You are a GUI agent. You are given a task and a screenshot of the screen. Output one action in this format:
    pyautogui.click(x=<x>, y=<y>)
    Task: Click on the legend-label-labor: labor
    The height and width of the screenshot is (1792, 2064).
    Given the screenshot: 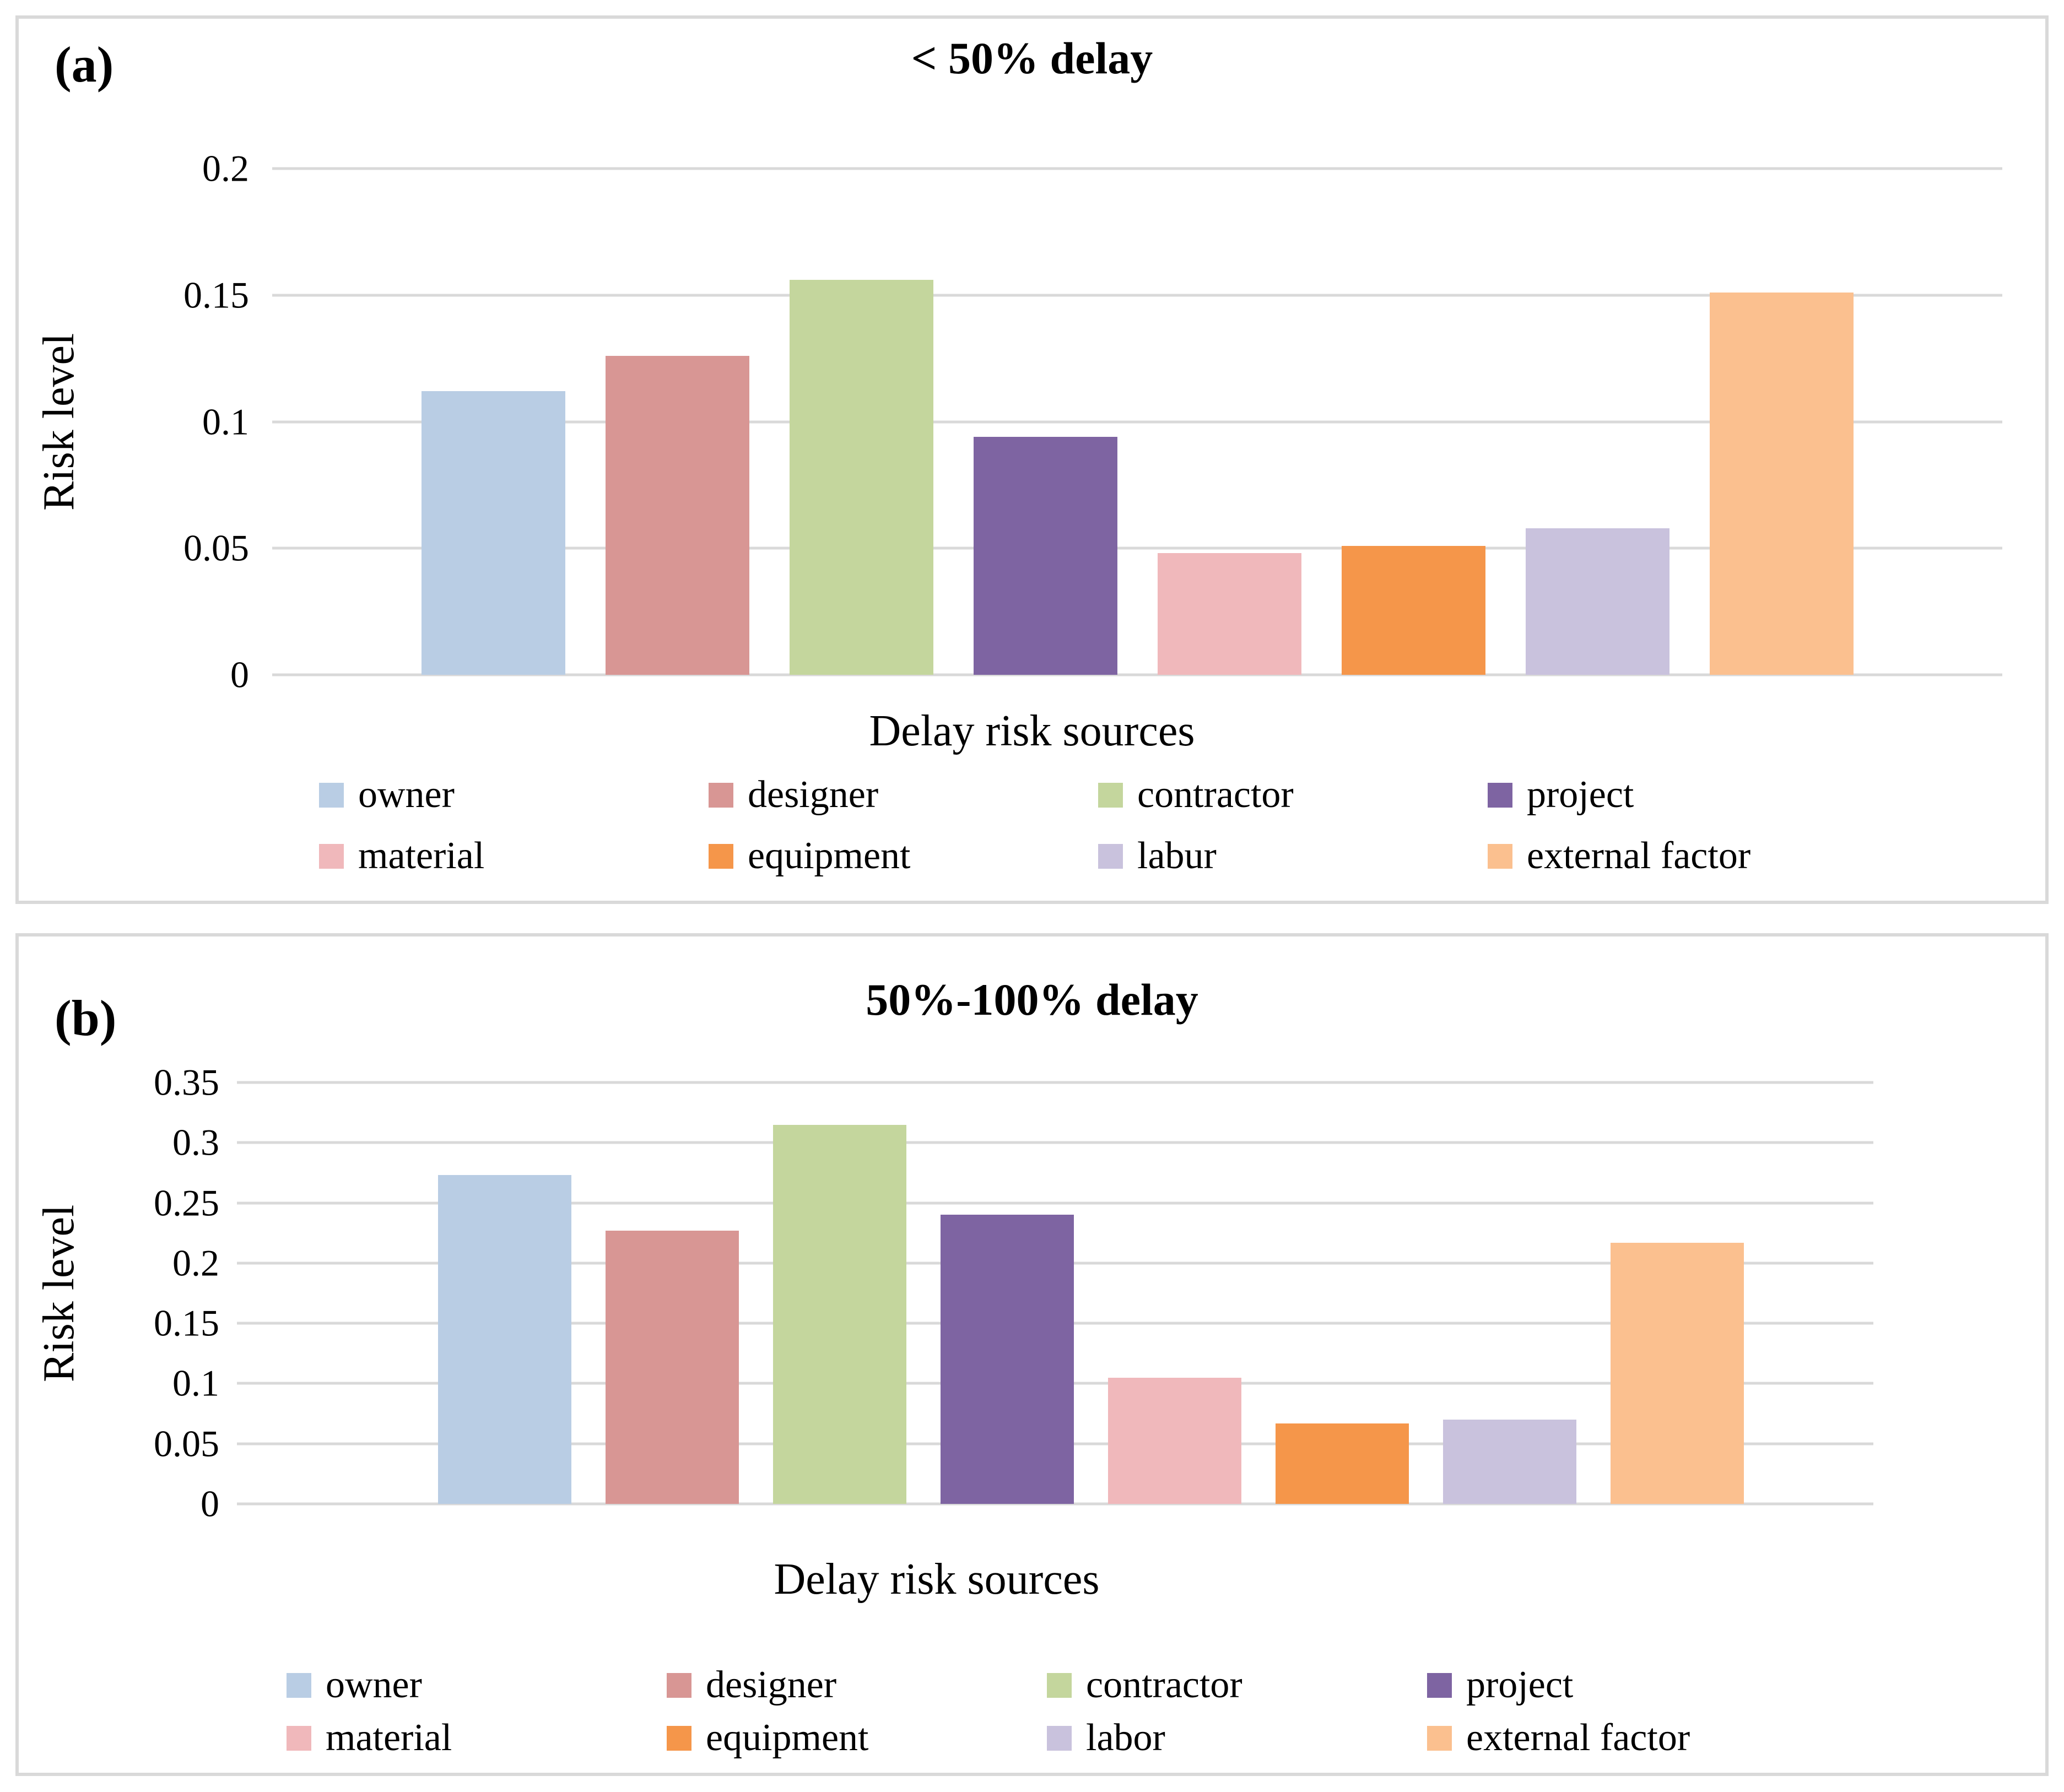 What is the action you would take?
    pyautogui.click(x=1125, y=1738)
    